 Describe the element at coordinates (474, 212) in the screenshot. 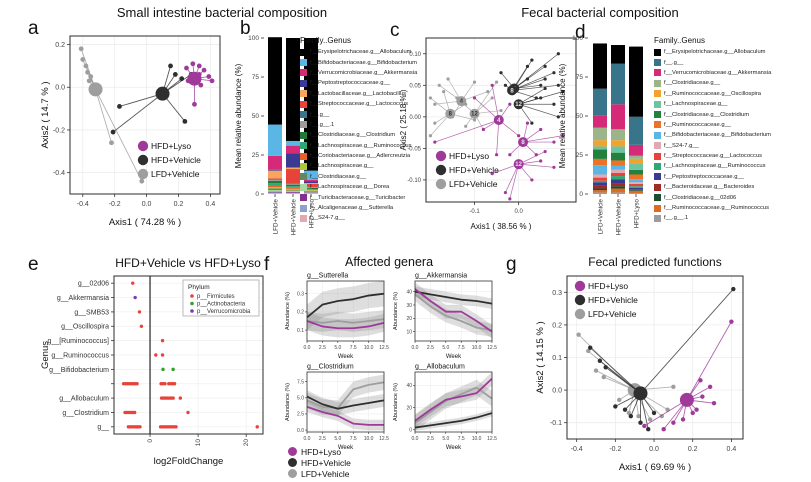

I see `svg-text: -0.1` at that location.